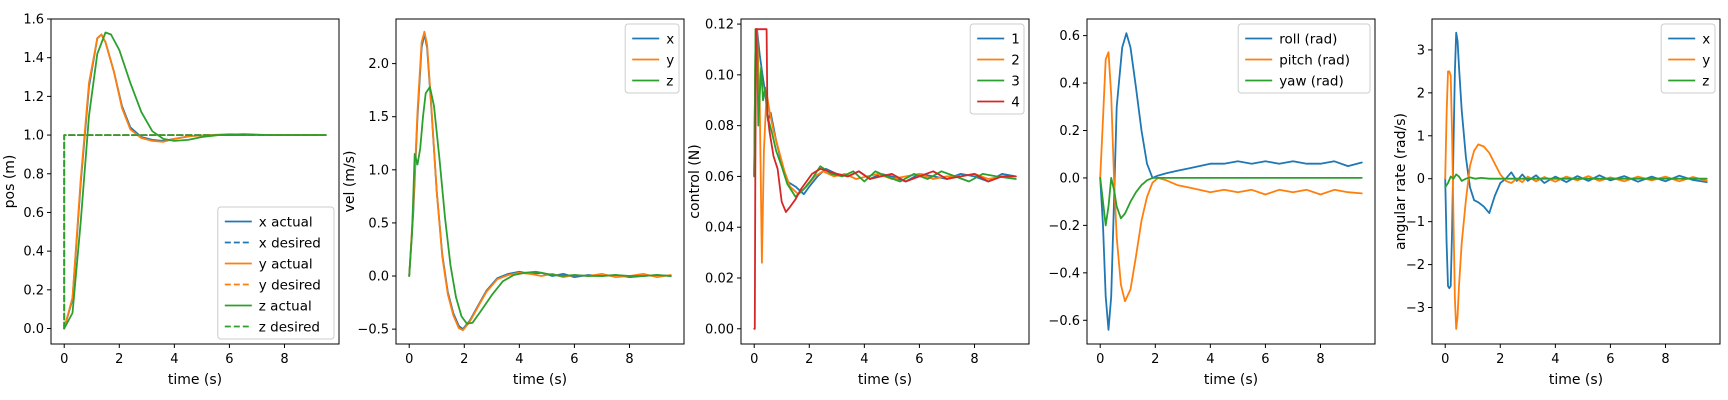 The image size is (1728, 400). I want to click on legend: roll (rad) pitch (rad) yaw (rad), so click(1304, 58).